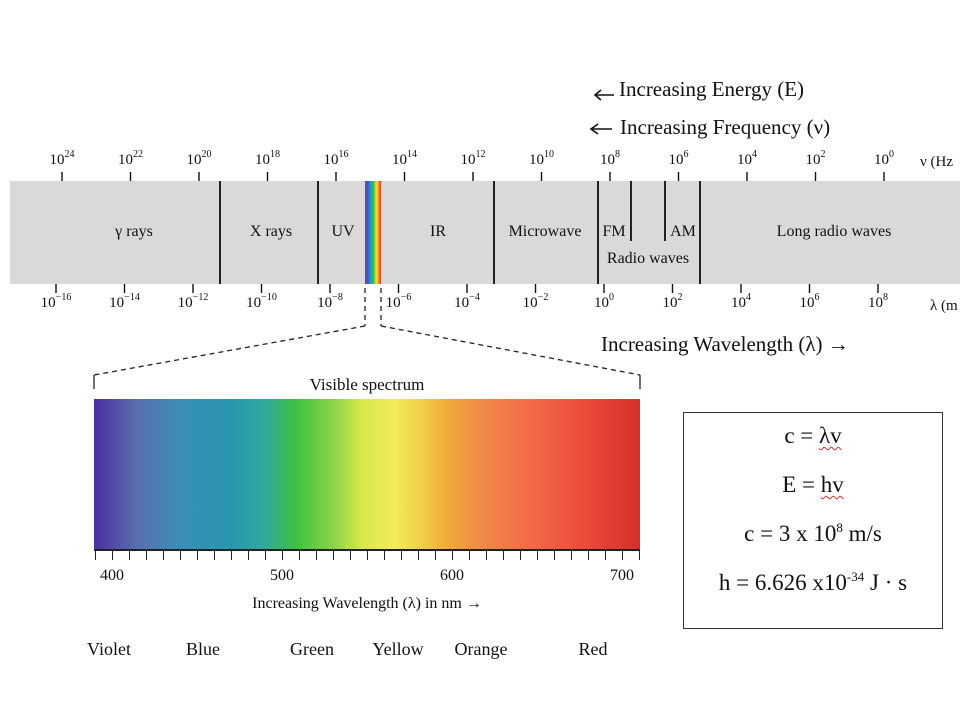 The image size is (960, 720). I want to click on region-long-radio-waves: Long radio waves, so click(834, 231).